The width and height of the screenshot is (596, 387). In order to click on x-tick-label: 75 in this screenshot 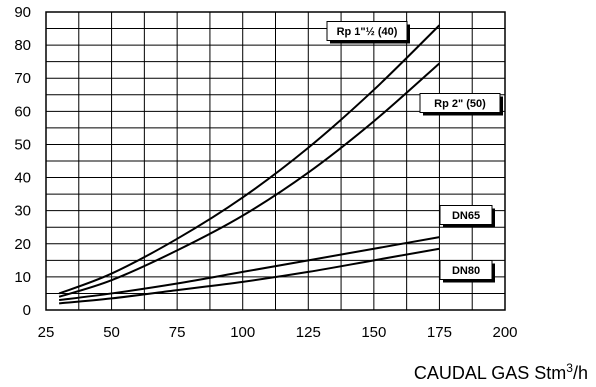, I will do `click(177, 332)`.